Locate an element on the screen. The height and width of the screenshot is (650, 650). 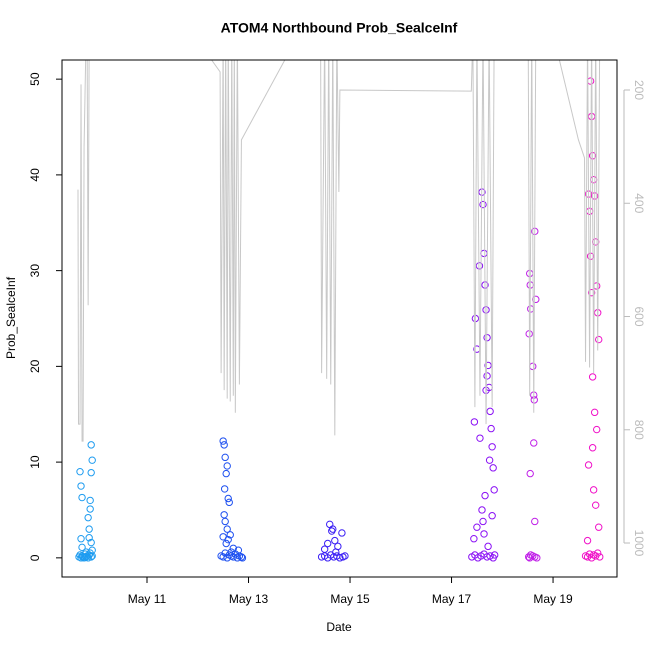
x-tick-label: May 17 is located at coordinates (452, 599).